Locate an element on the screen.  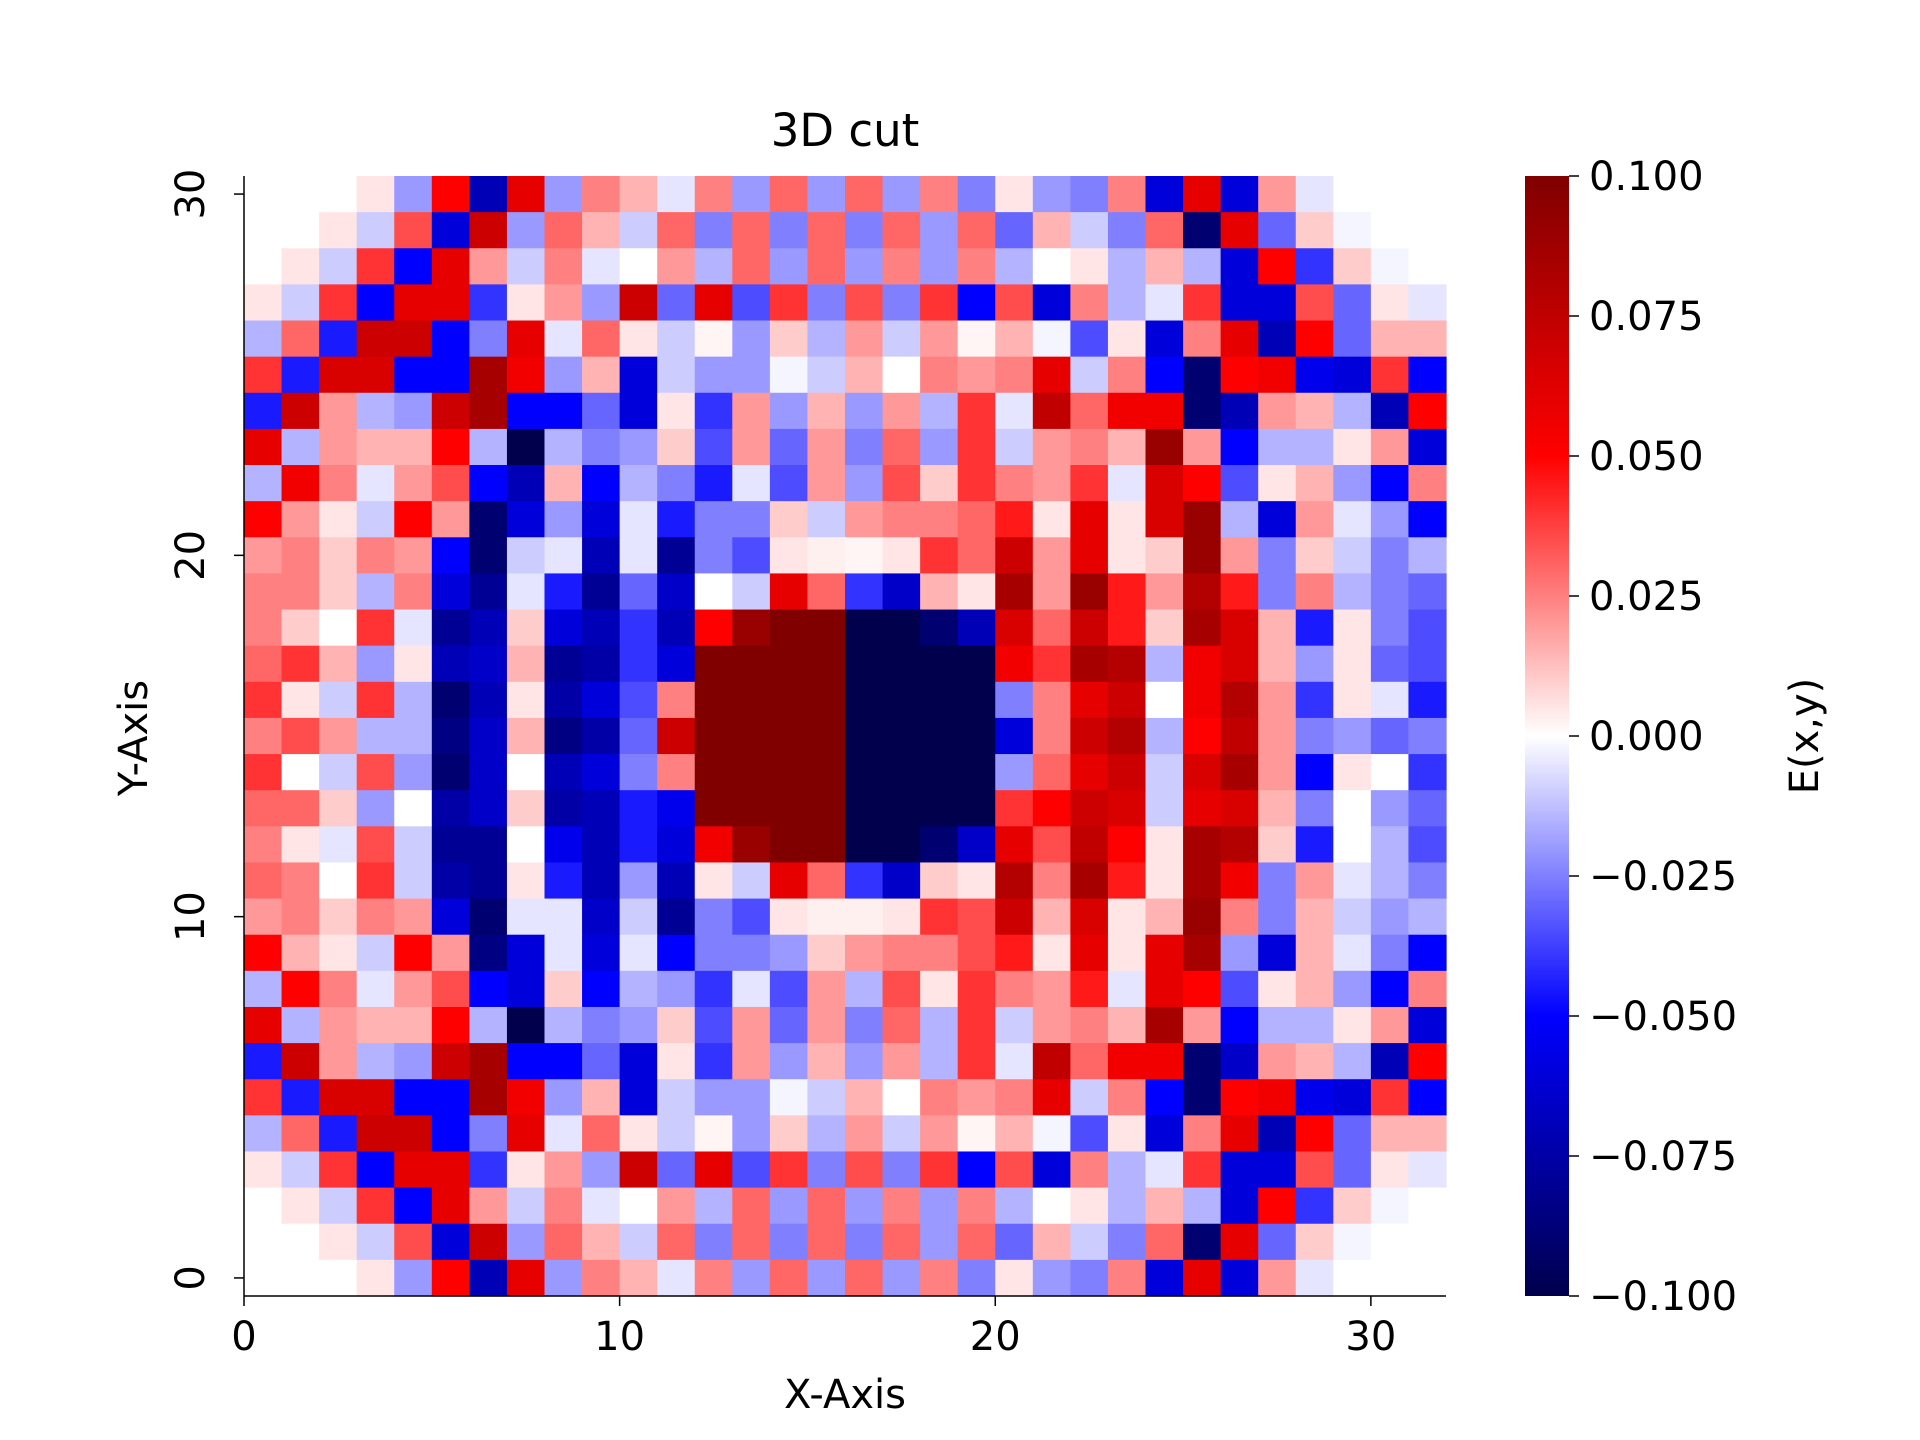
colorbar-tick-label: 0.025 is located at coordinates (1646, 597).